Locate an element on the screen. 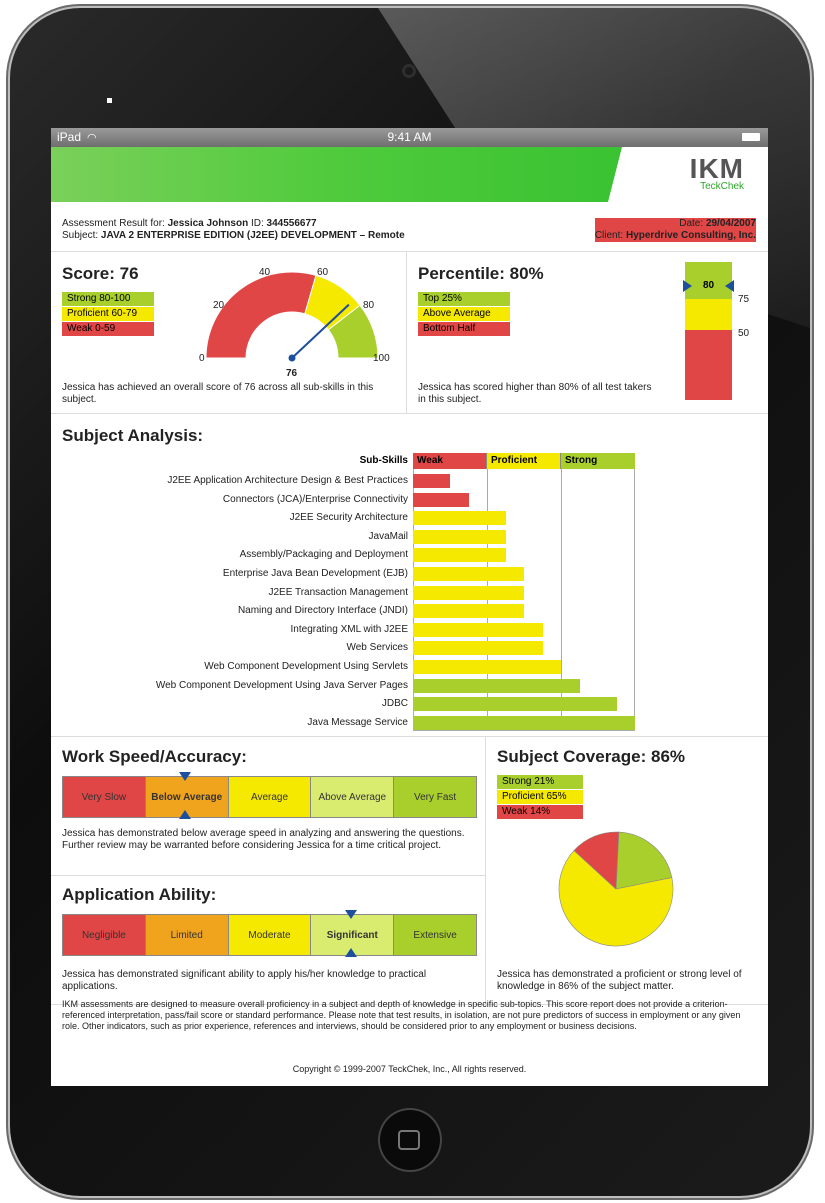 The height and width of the screenshot is (1203, 825). skill-label: JDBC is located at coordinates (394, 704).